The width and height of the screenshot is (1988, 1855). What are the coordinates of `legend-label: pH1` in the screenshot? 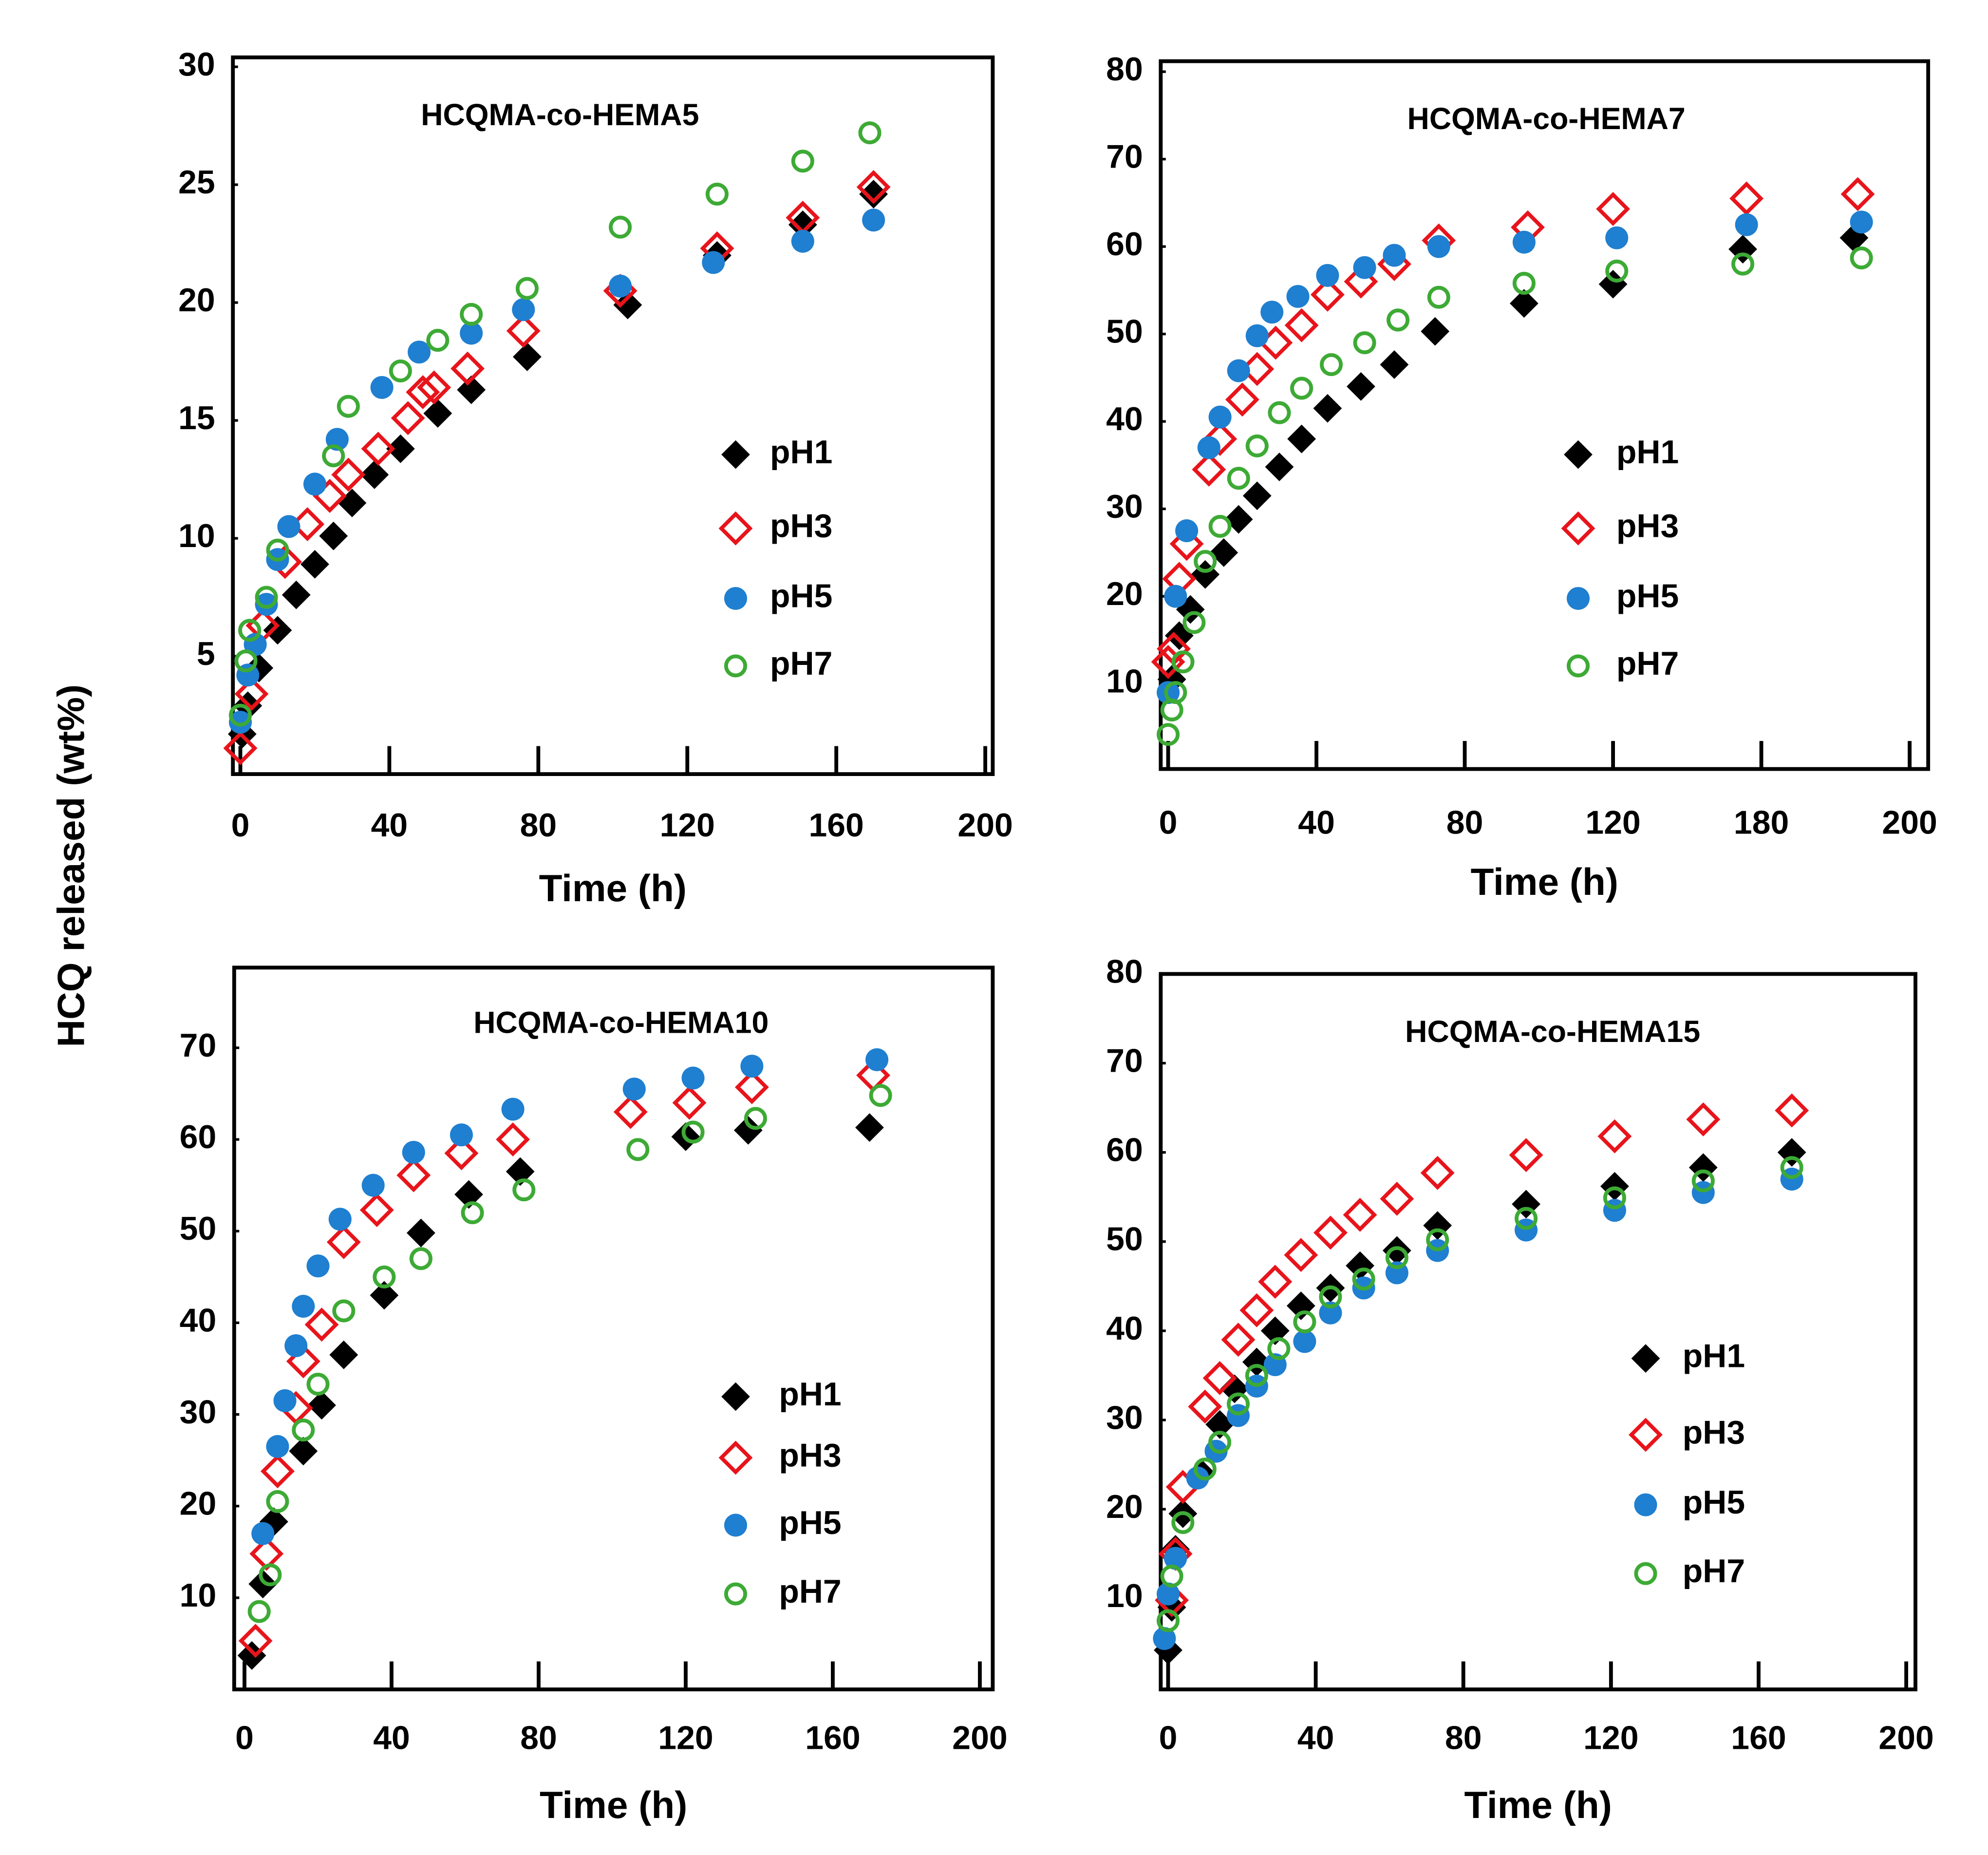 It's located at (801, 452).